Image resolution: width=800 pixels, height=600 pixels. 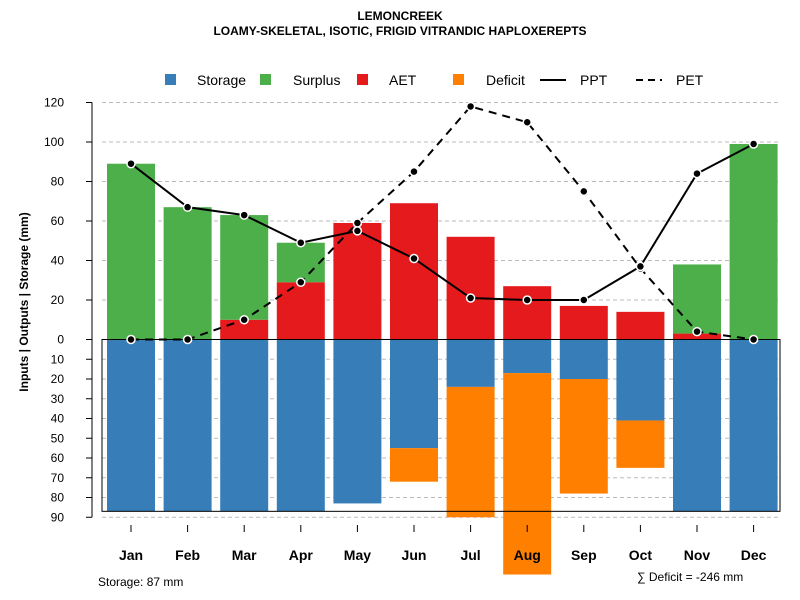 I want to click on x-tick-label: Apr, so click(x=301, y=555).